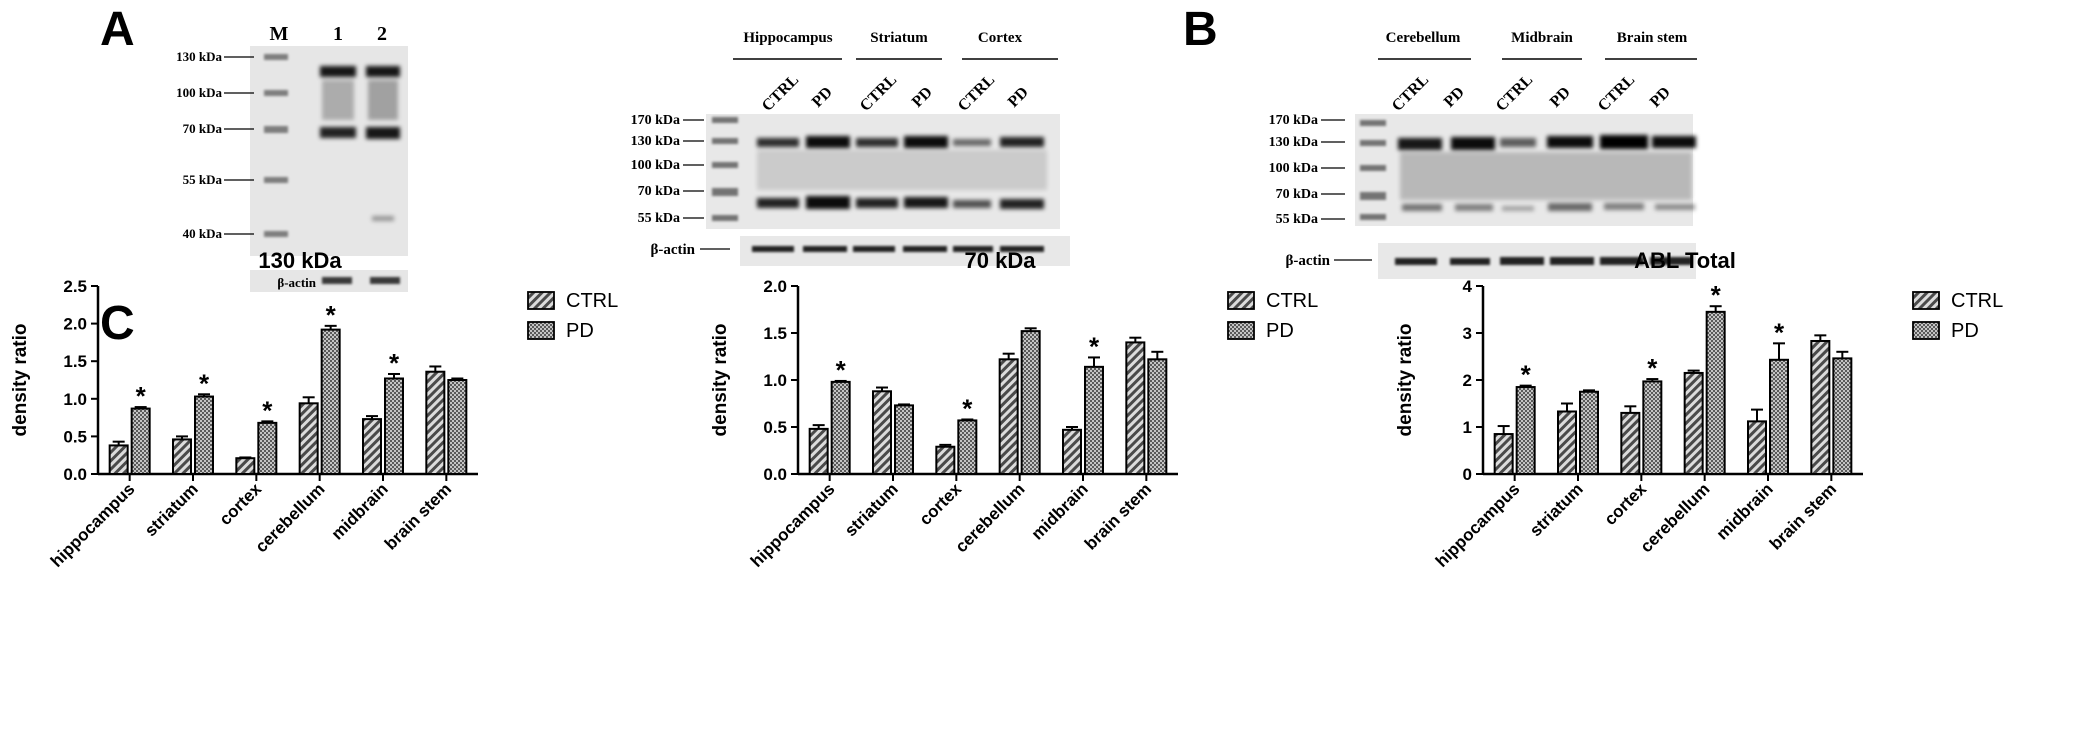  What do you see at coordinates (1200, 29) in the screenshot?
I see `panel-label-b: B` at bounding box center [1200, 29].